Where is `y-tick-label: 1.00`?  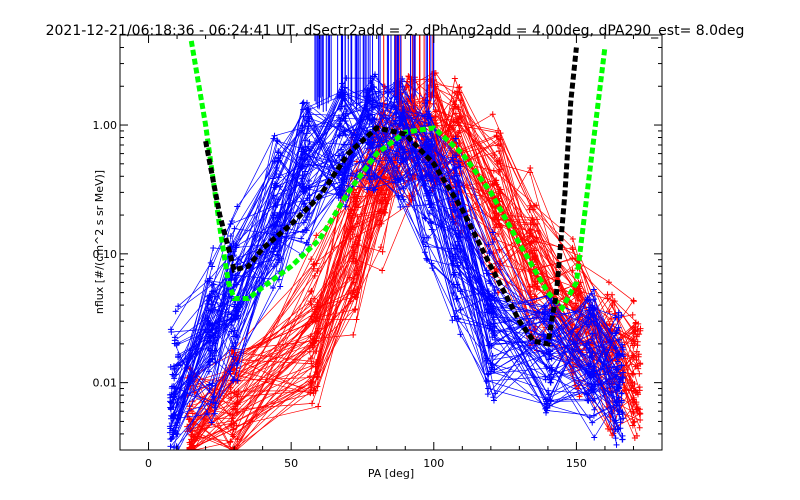 y-tick-label: 1.00 is located at coordinates (105, 125).